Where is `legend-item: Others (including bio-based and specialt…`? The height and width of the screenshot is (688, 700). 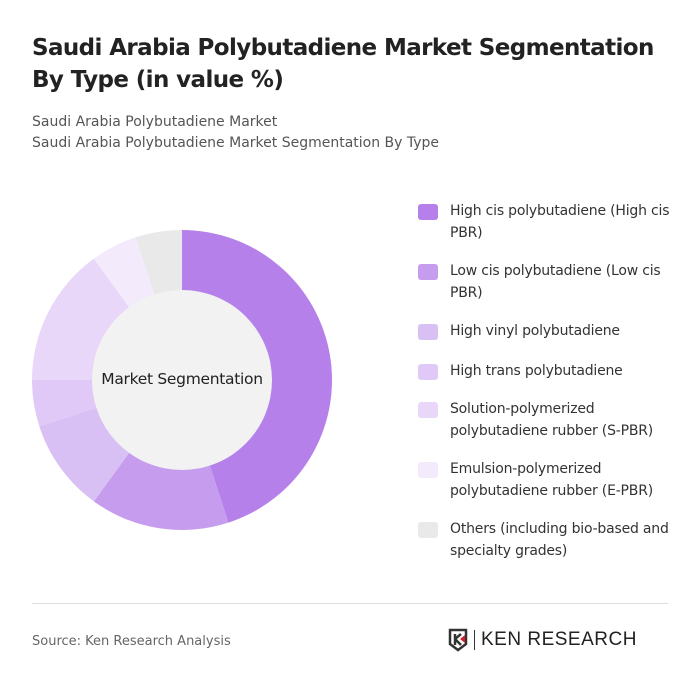
legend-item: Others (including bio-based and specialt… is located at coordinates (551, 540).